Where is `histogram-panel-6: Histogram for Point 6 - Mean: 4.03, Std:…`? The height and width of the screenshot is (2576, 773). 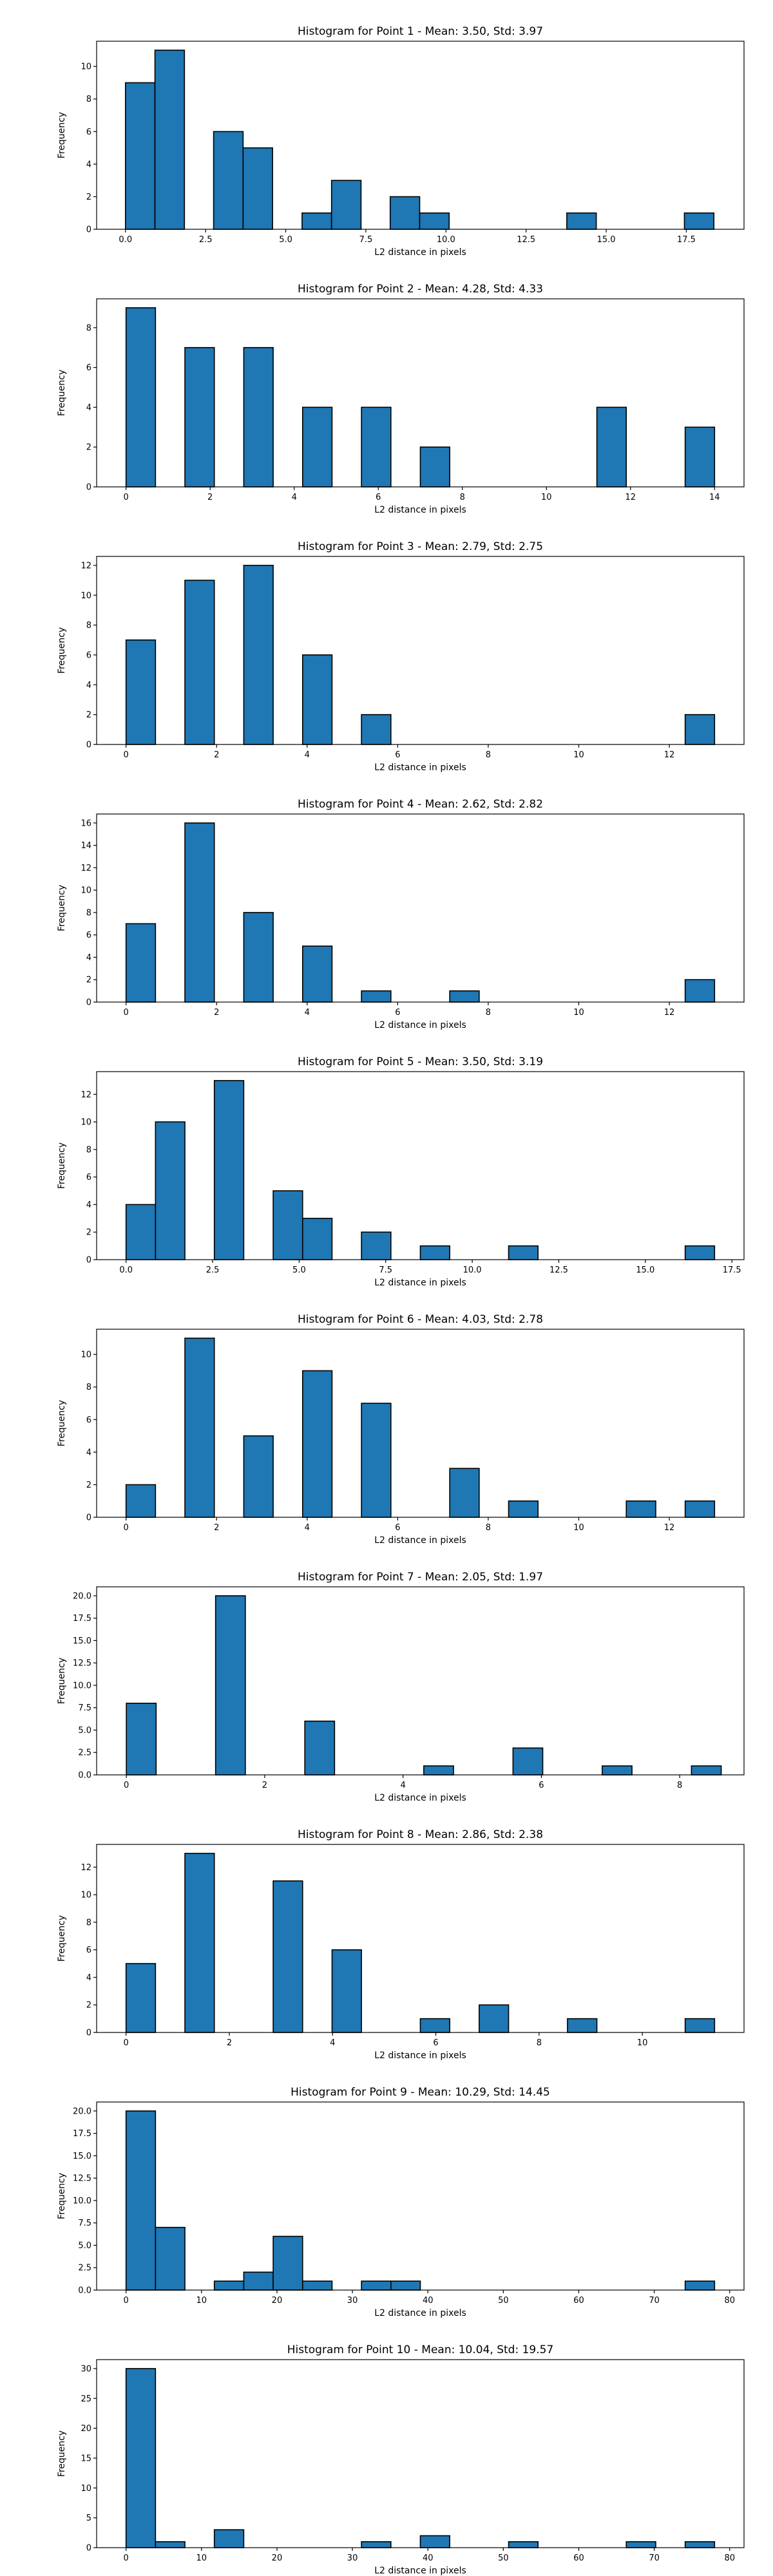 histogram-panel-6: Histogram for Point 6 - Mean: 4.03, Std:… is located at coordinates (401, 1430).